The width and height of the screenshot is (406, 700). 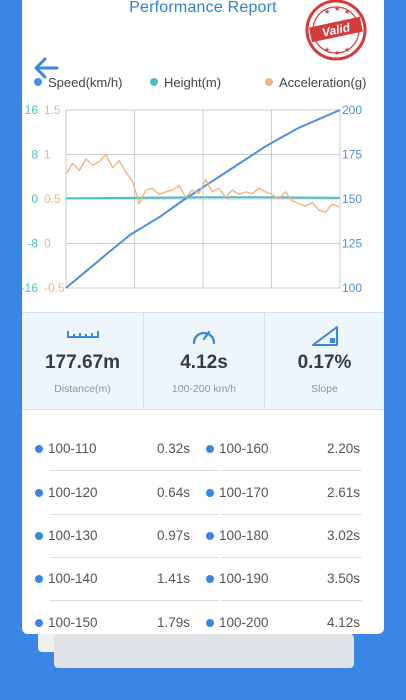 What do you see at coordinates (54, 288) in the screenshot?
I see `acceleration-axis-tick: -0.5` at bounding box center [54, 288].